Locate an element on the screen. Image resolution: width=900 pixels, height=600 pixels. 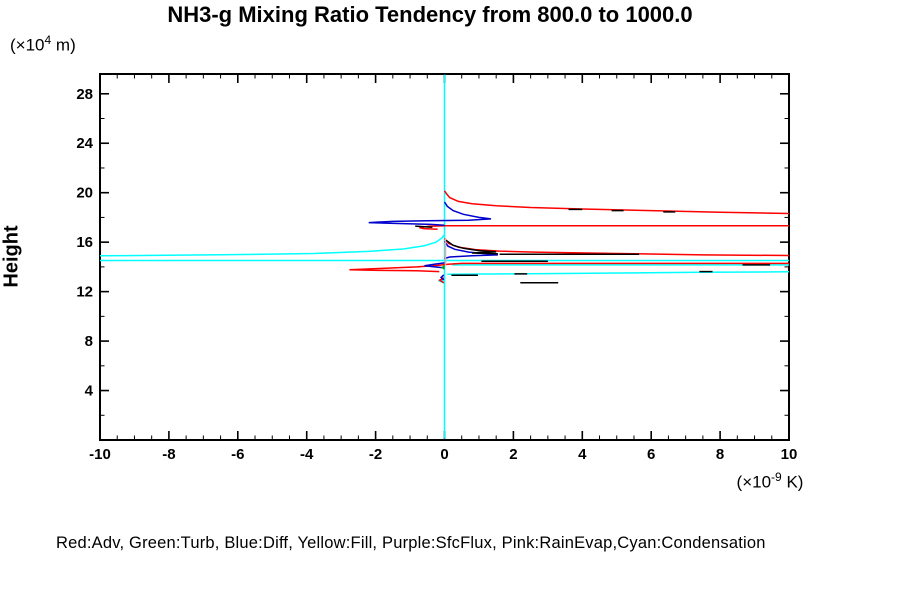
y-tick-label: 4 is located at coordinates (89, 391).